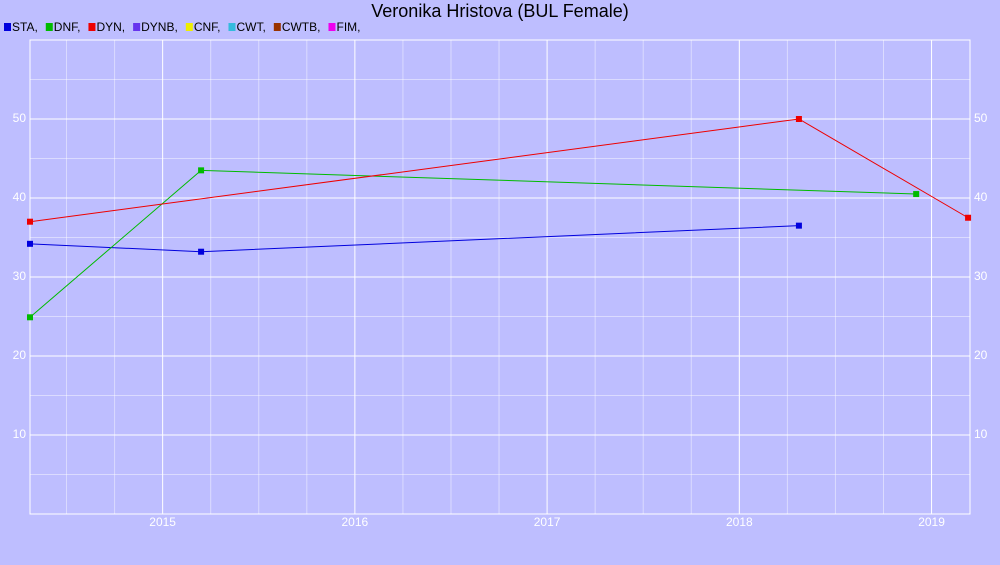 The image size is (1000, 565). What do you see at coordinates (355, 522) in the screenshot?
I see `x-tick-label: 2016` at bounding box center [355, 522].